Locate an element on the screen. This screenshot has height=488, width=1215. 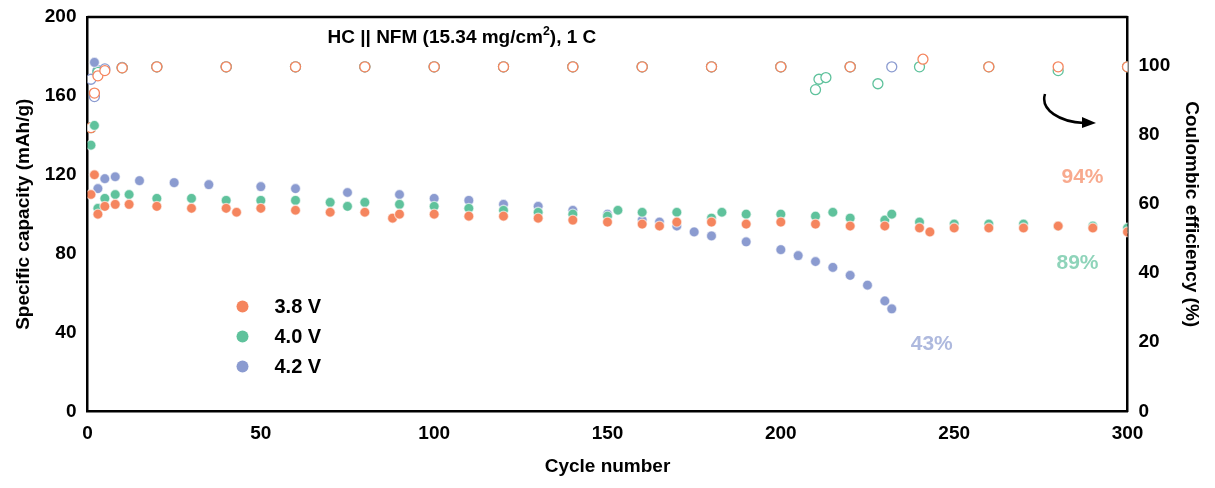
y2-tick-label: 60 is located at coordinates (1149, 203).